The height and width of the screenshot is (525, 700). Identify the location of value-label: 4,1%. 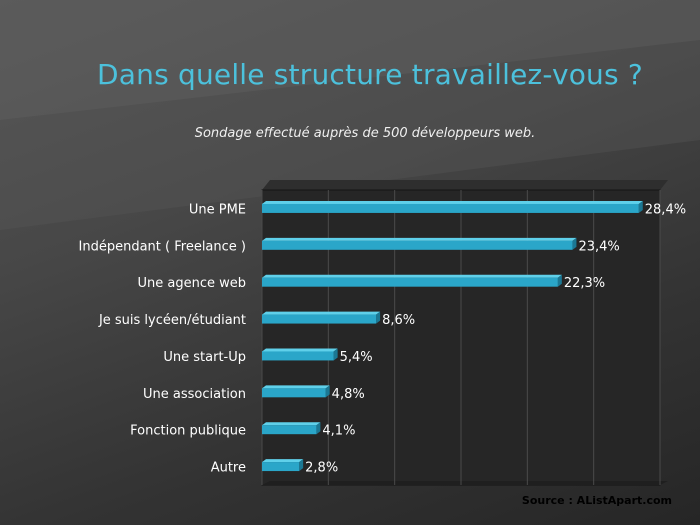
(338, 431).